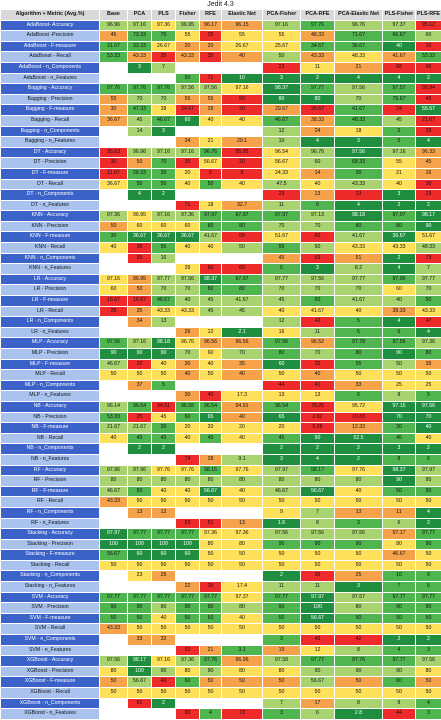  Describe the element at coordinates (282, 523) in the screenshot. I see `value-cell: 1.6` at that location.